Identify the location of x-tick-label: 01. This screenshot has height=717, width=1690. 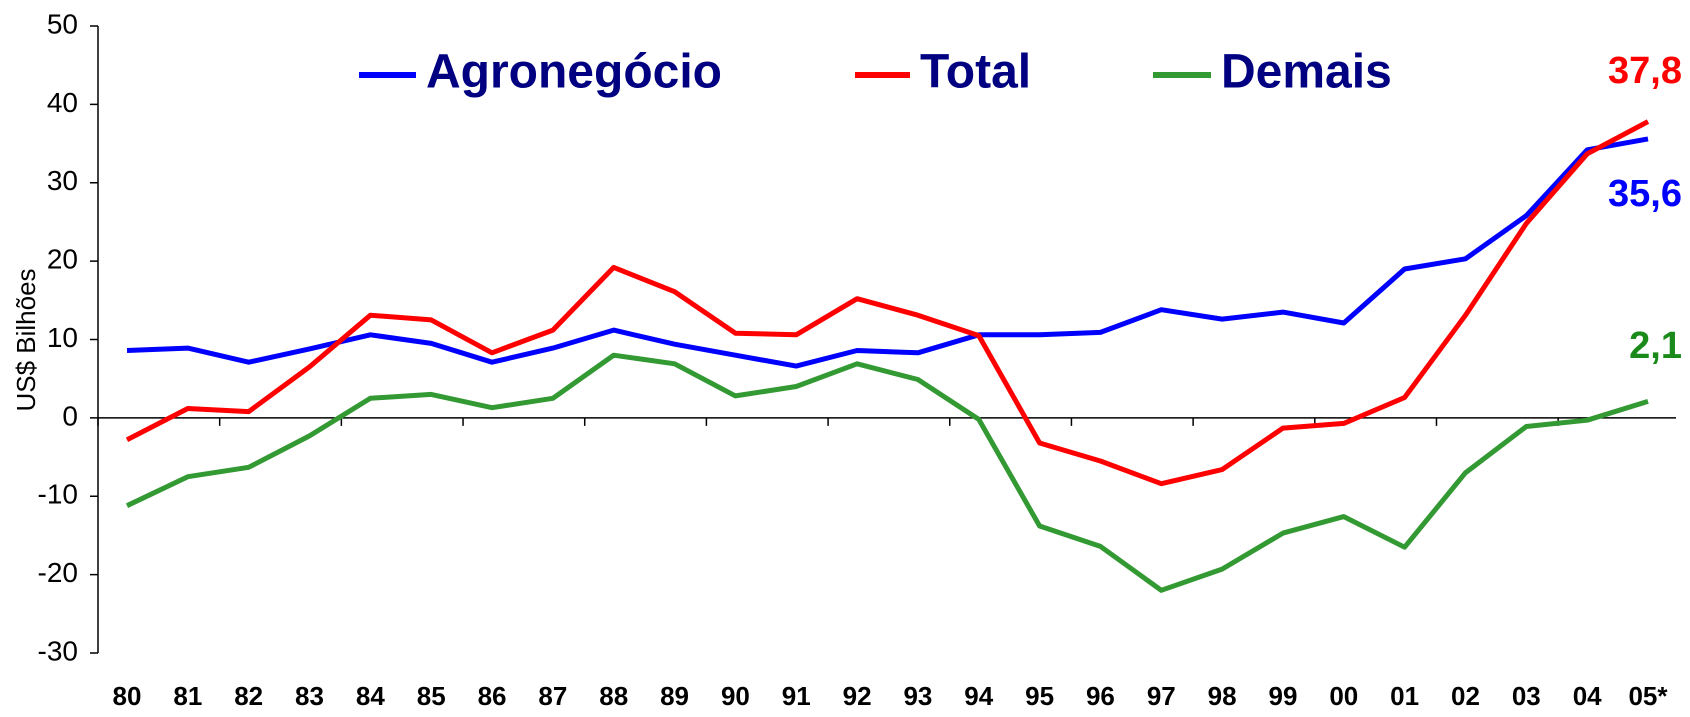
(1404, 696).